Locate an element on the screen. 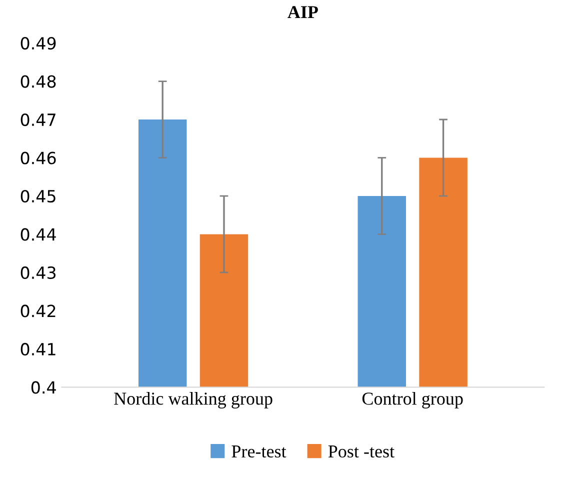  y-tick-label: 0.4 is located at coordinates (43, 387).